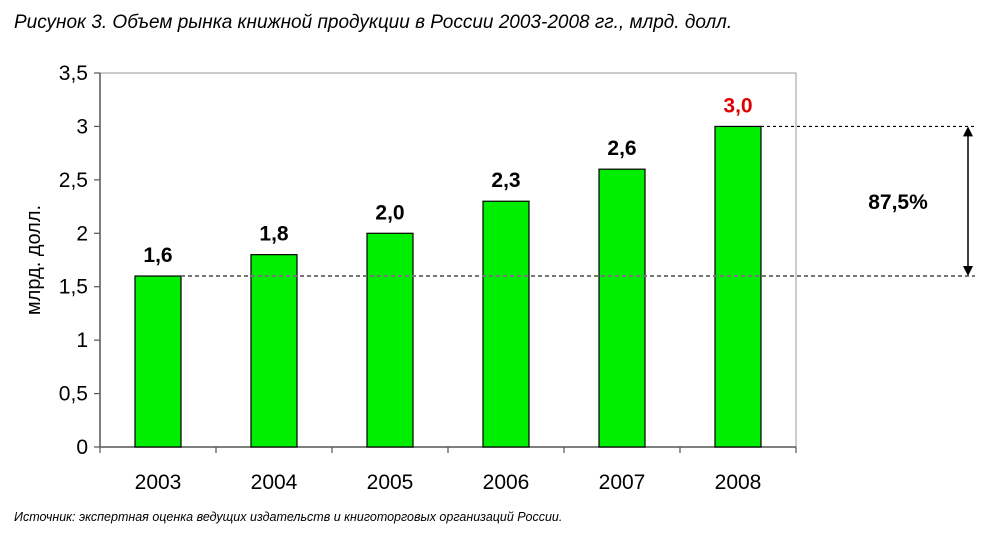 Image resolution: width=1000 pixels, height=535 pixels. I want to click on growth-percent-label: 87,5%, so click(898, 202).